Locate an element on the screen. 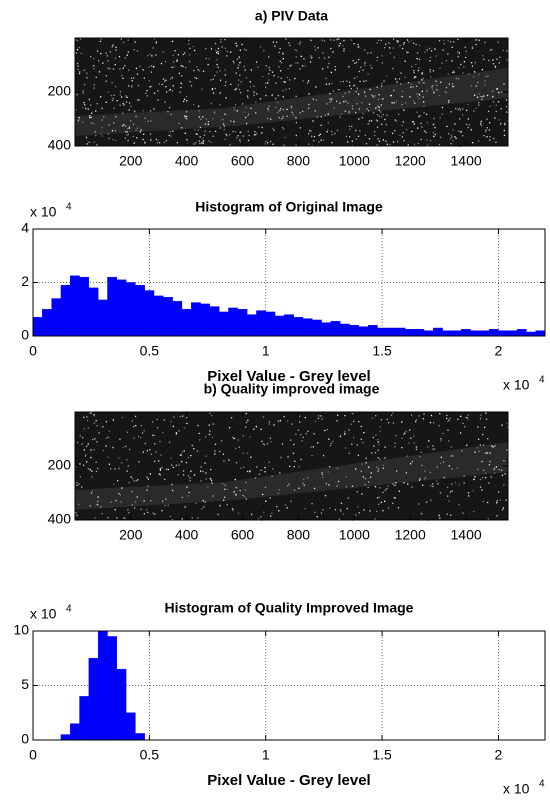 The image size is (550, 803). x-tick-label: 200 is located at coordinates (131, 535).